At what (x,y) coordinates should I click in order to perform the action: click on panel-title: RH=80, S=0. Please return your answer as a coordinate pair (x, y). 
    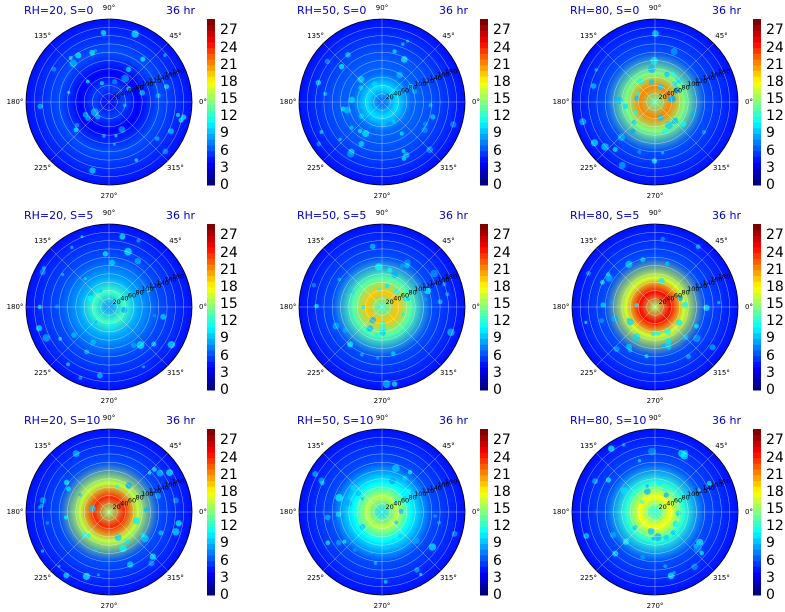
    Looking at the image, I should click on (605, 10).